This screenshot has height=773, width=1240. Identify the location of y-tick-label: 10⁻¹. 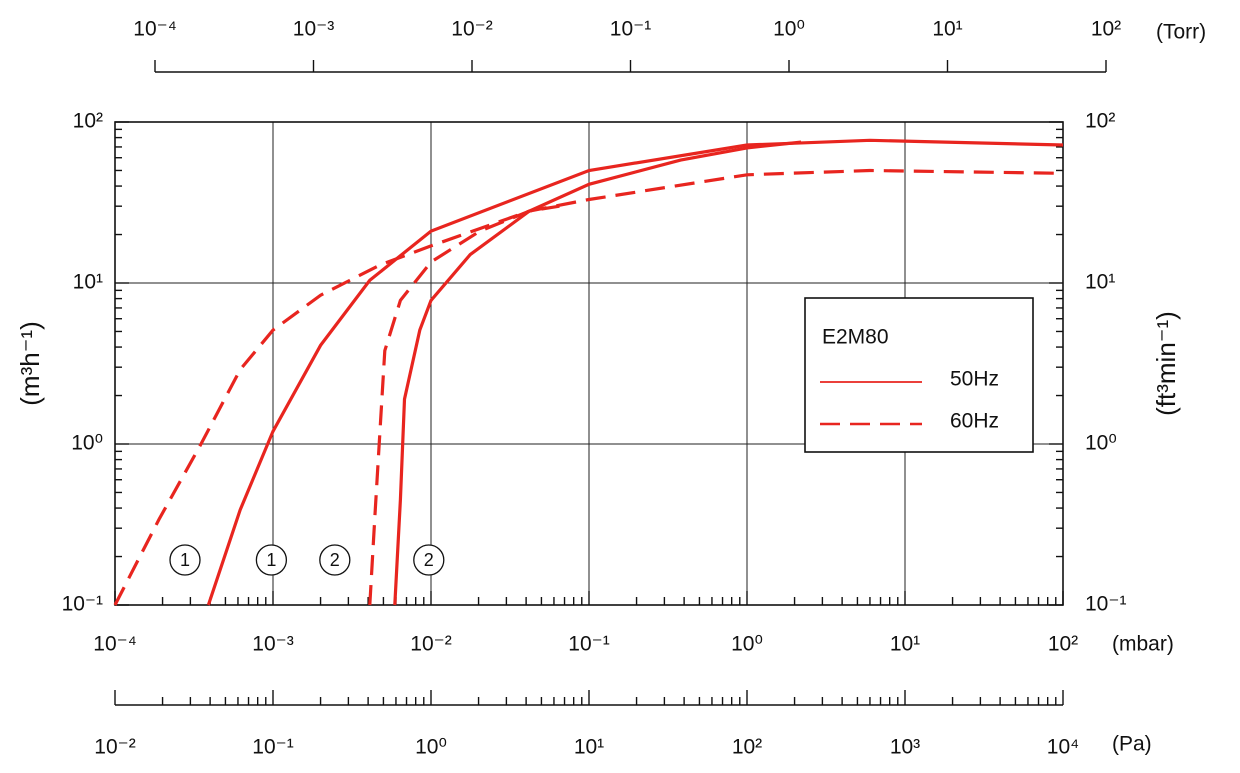
(82, 604).